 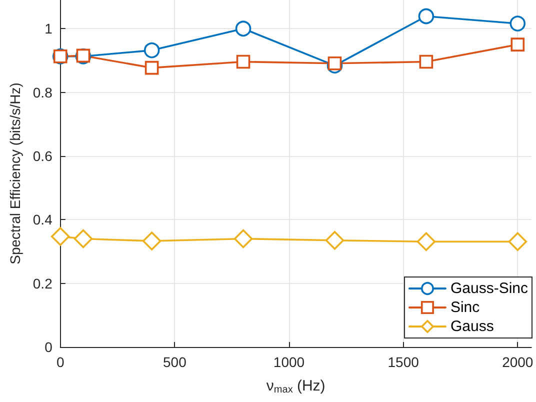 What do you see at coordinates (42, 220) in the screenshot?
I see `y-tick-label: 0.4` at bounding box center [42, 220].